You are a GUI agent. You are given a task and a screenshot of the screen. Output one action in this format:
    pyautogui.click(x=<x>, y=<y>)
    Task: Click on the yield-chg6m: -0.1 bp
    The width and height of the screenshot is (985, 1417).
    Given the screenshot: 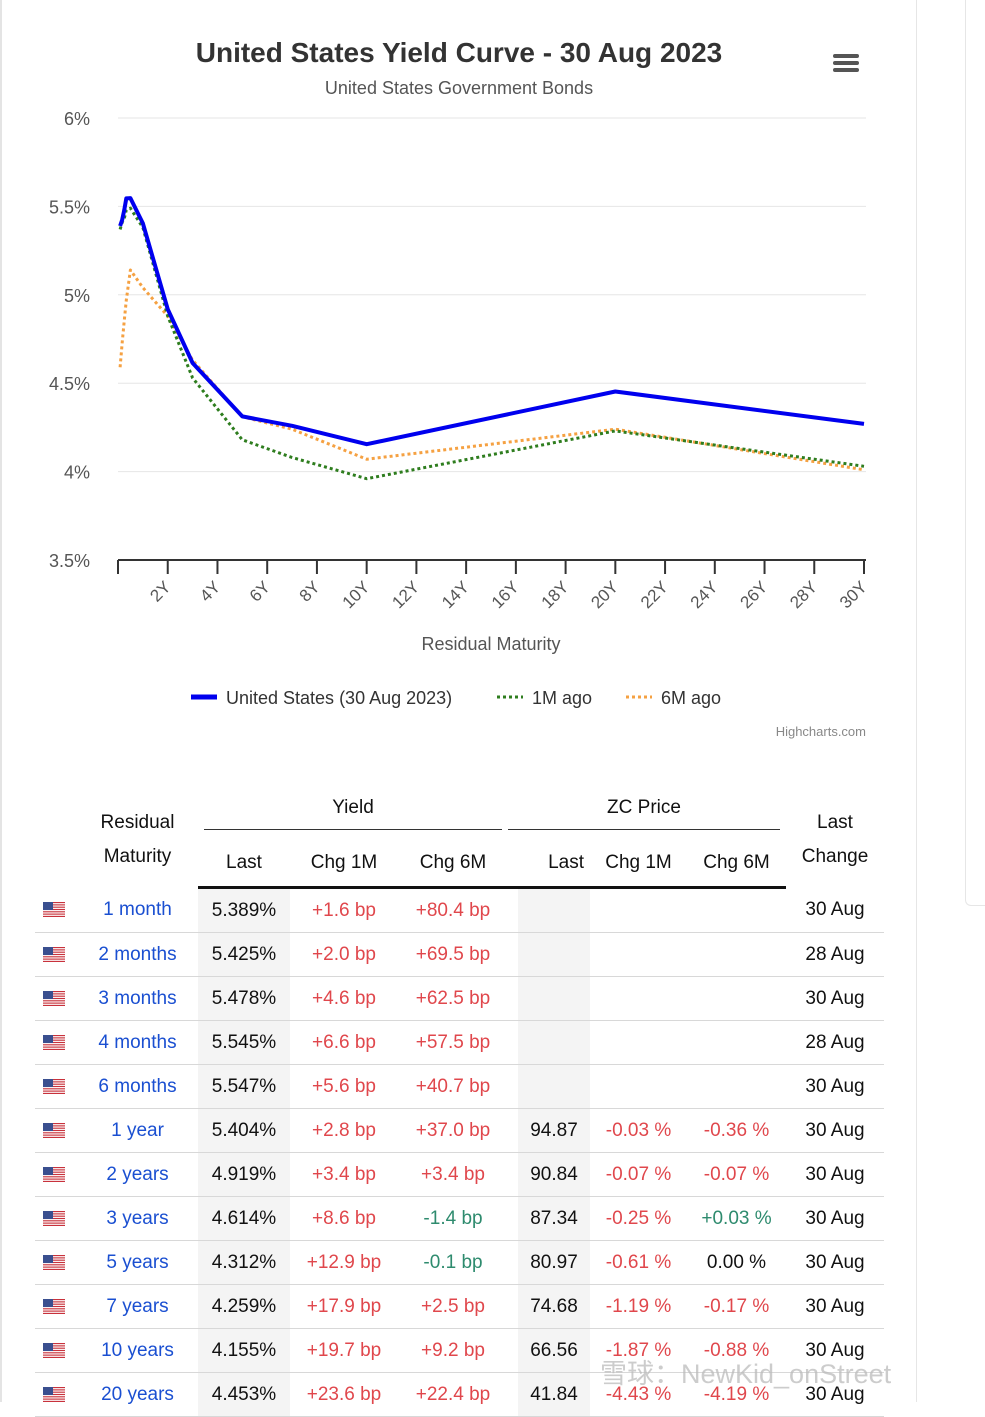 What is the action you would take?
    pyautogui.click(x=453, y=1262)
    